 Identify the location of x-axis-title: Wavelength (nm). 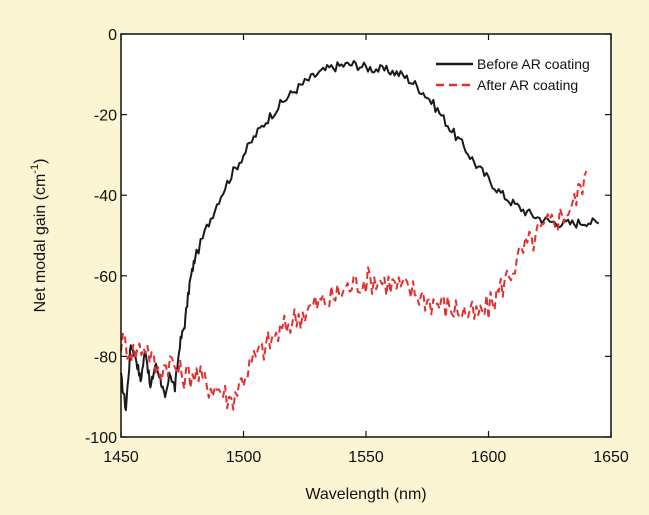
(365, 494).